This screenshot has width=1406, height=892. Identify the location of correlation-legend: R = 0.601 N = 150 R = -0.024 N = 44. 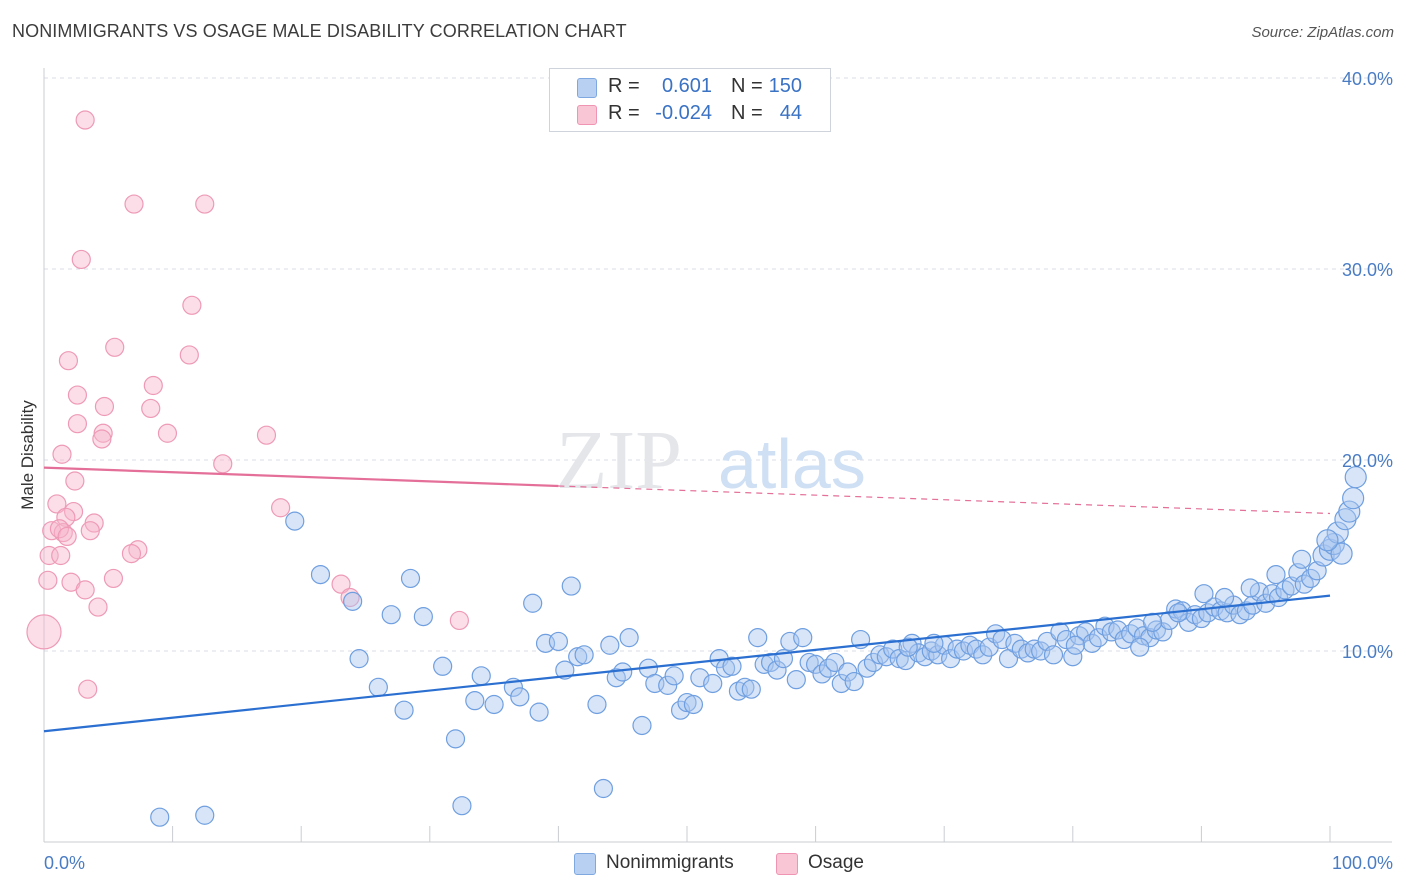
(690, 100).